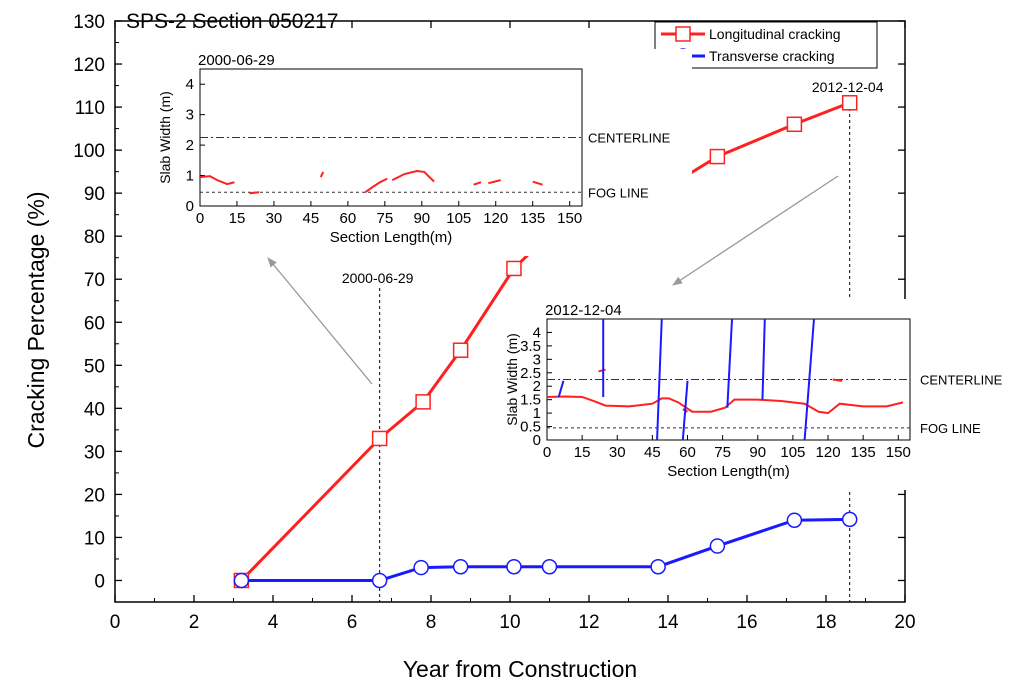  I want to click on y-tick-label: 60, so click(94, 323).